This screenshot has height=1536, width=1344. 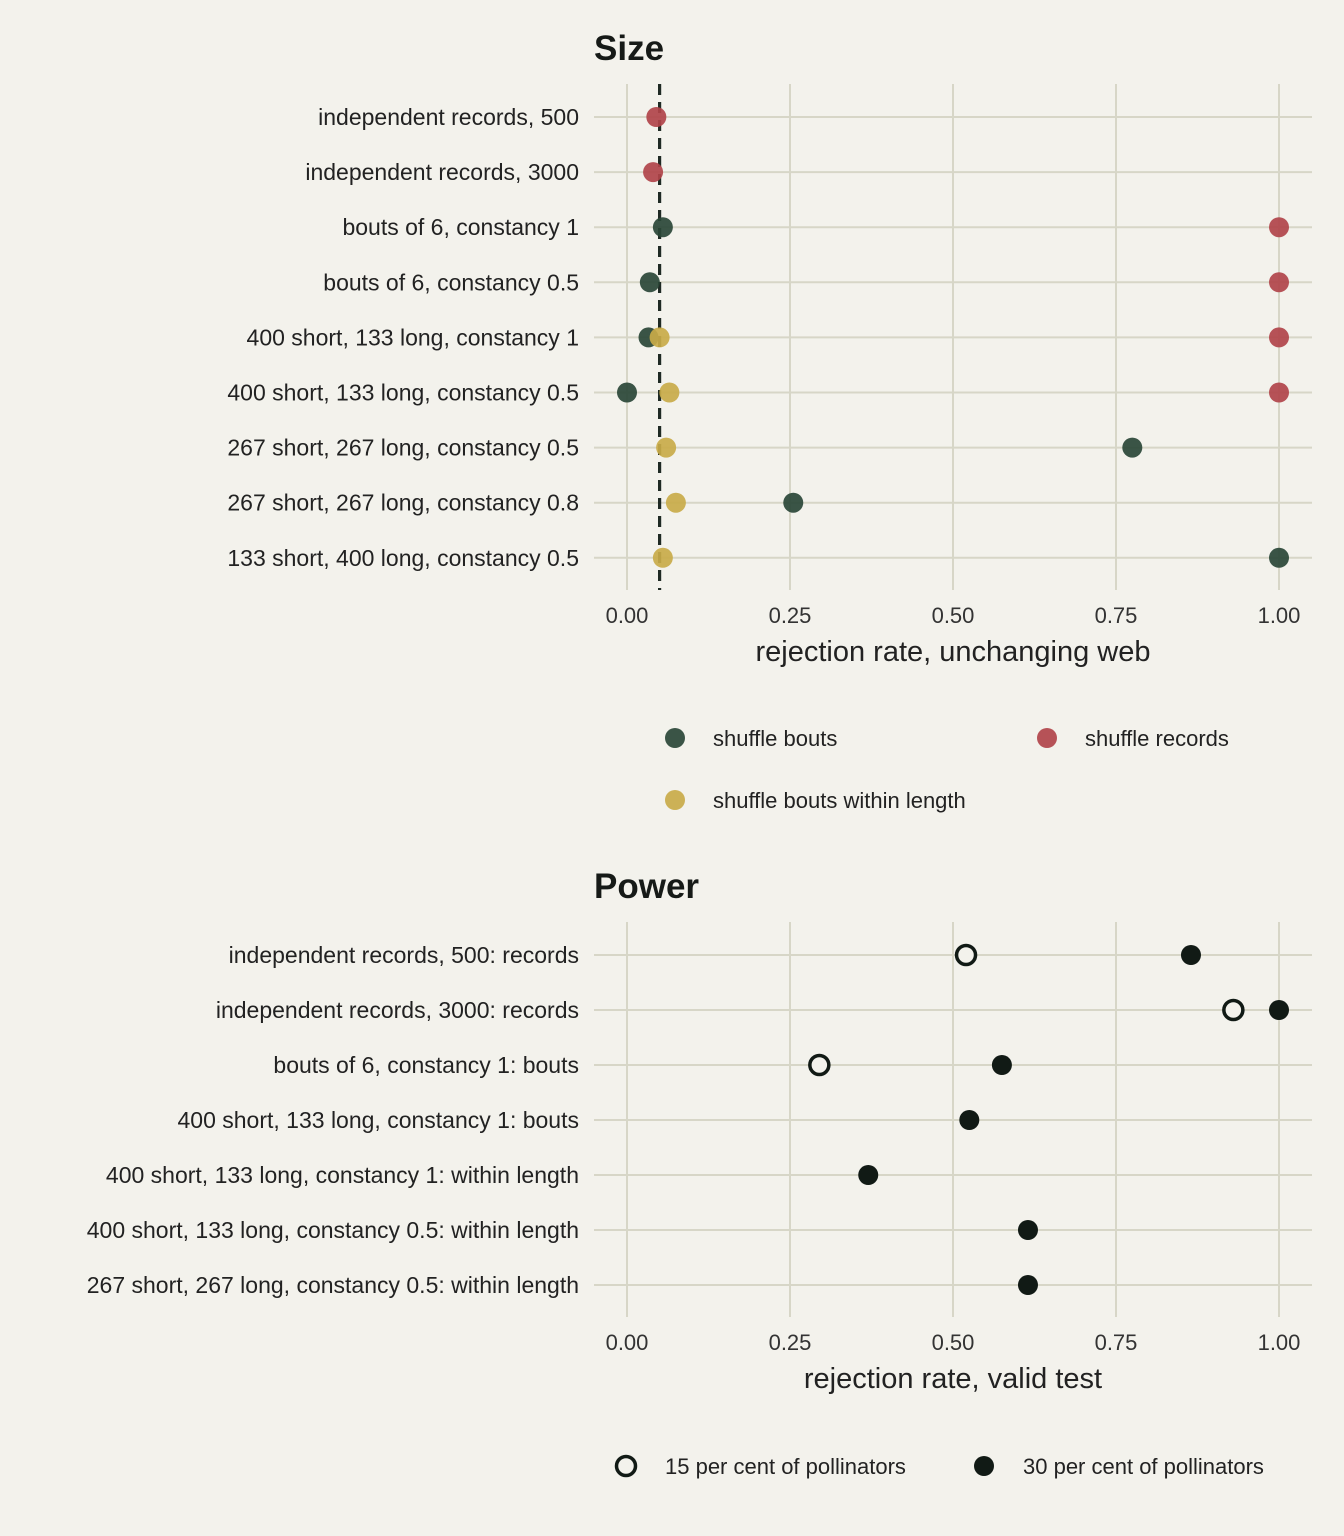 I want to click on size-x-tick-0-50: 0.50, so click(x=953, y=615).